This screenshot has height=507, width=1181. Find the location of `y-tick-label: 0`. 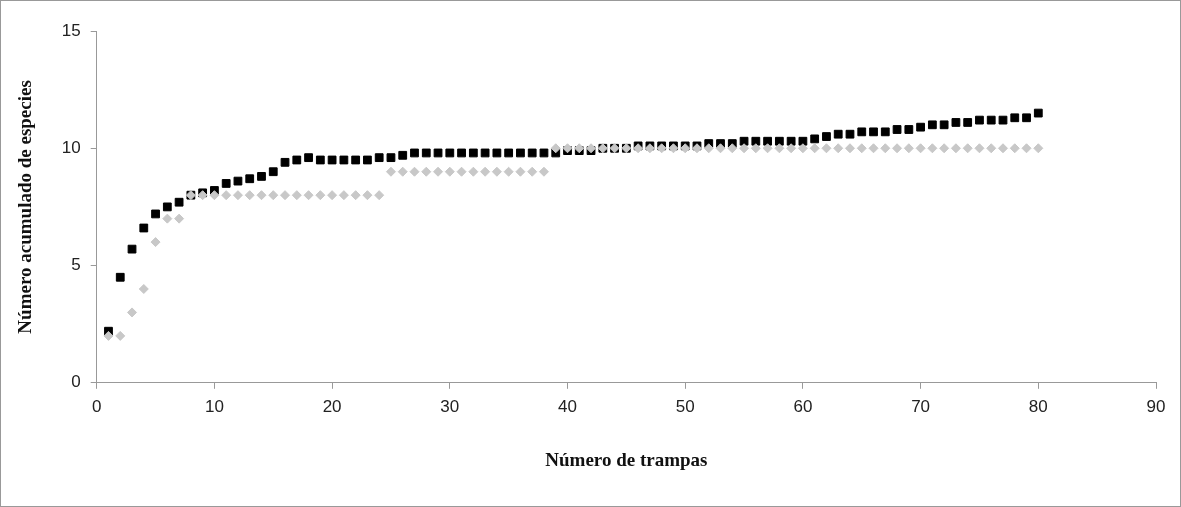

y-tick-label: 0 is located at coordinates (76, 382).